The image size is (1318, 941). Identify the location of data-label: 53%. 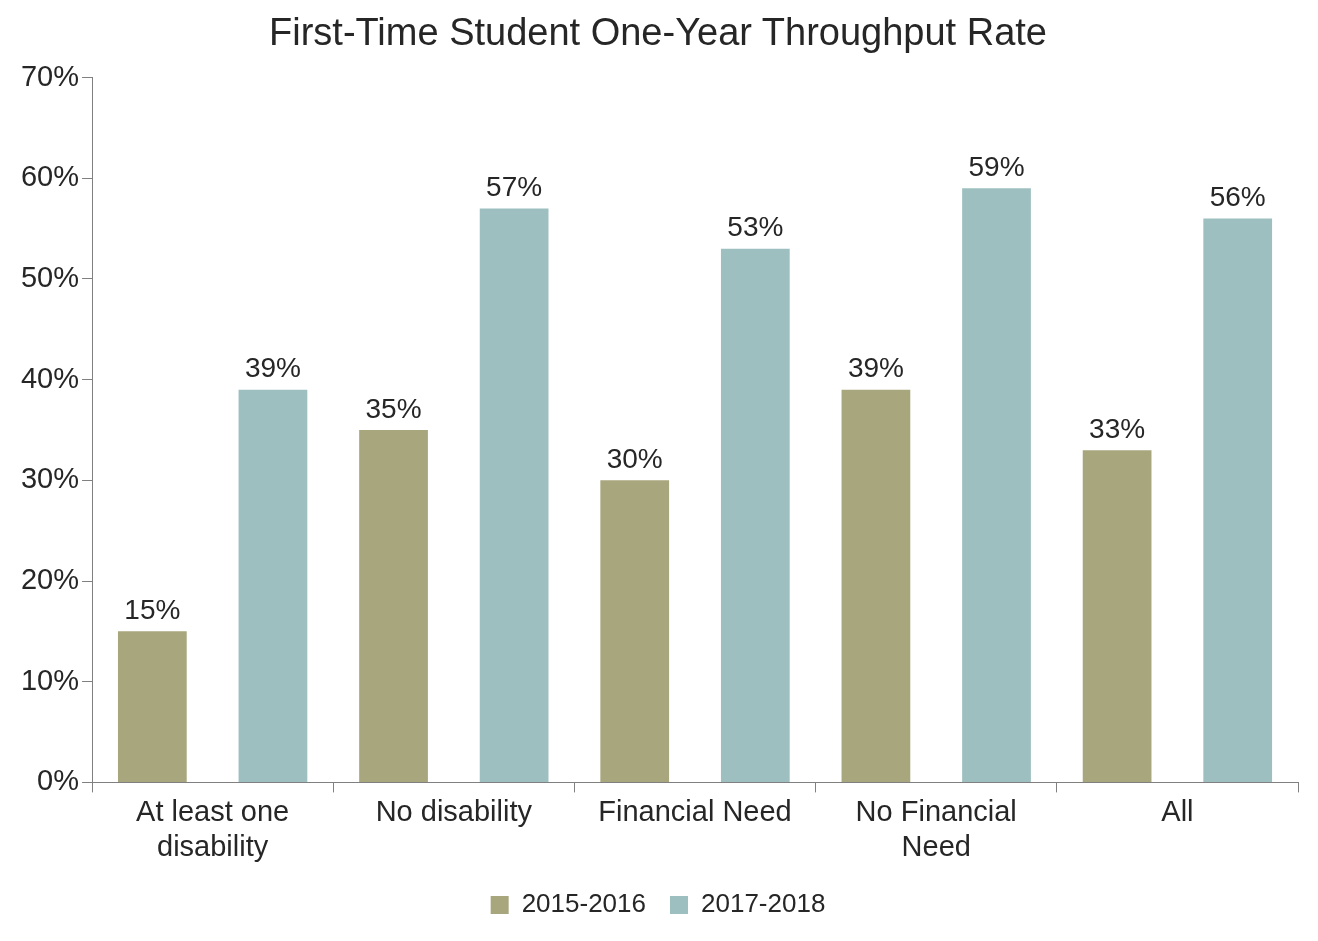
(755, 227).